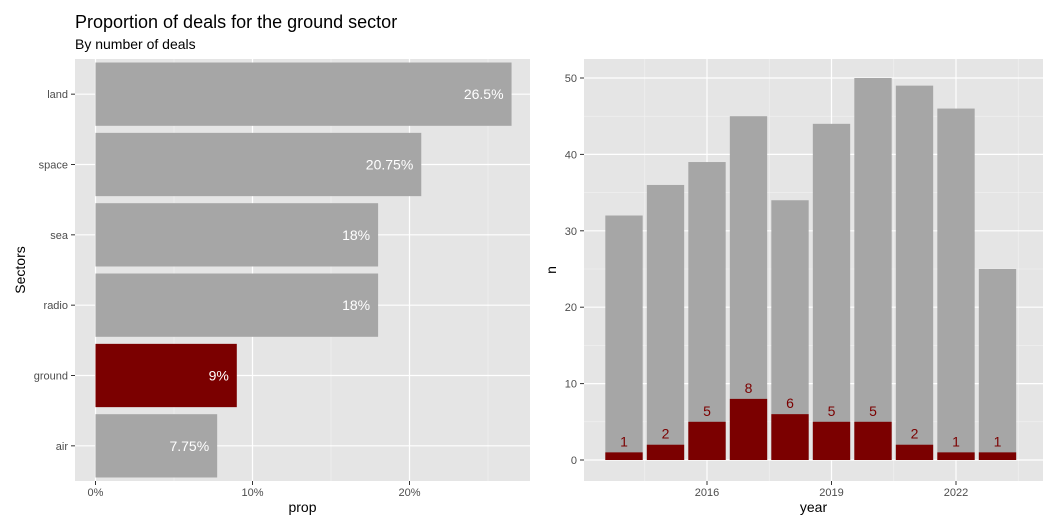 Image resolution: width=1056 pixels, height=528 pixels. Describe the element at coordinates (790, 437) in the screenshot. I see `bar-ground-2018` at that location.